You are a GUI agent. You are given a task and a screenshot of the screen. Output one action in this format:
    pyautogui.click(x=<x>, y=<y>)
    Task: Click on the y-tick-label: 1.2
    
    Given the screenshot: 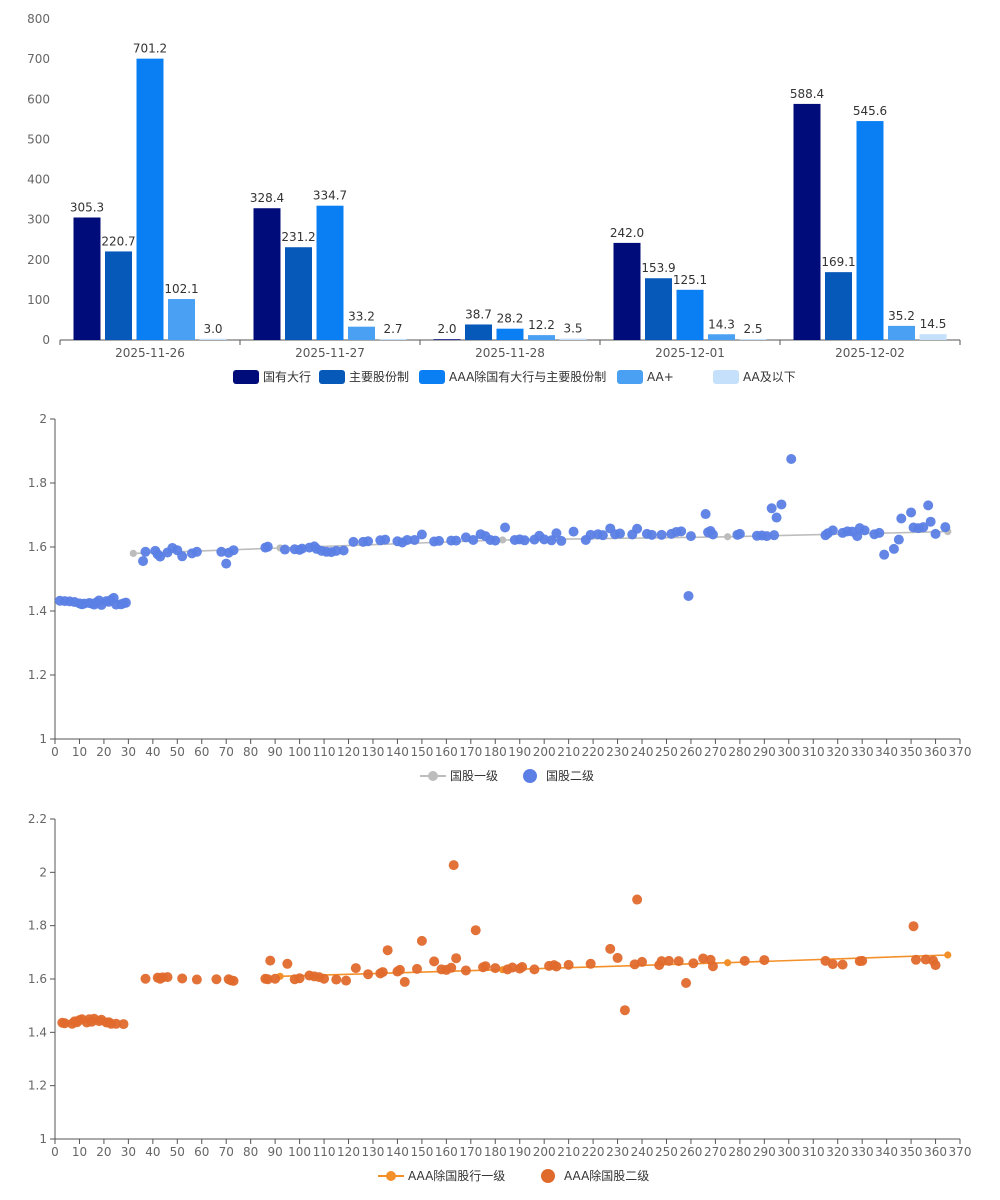 What is the action you would take?
    pyautogui.click(x=37, y=675)
    